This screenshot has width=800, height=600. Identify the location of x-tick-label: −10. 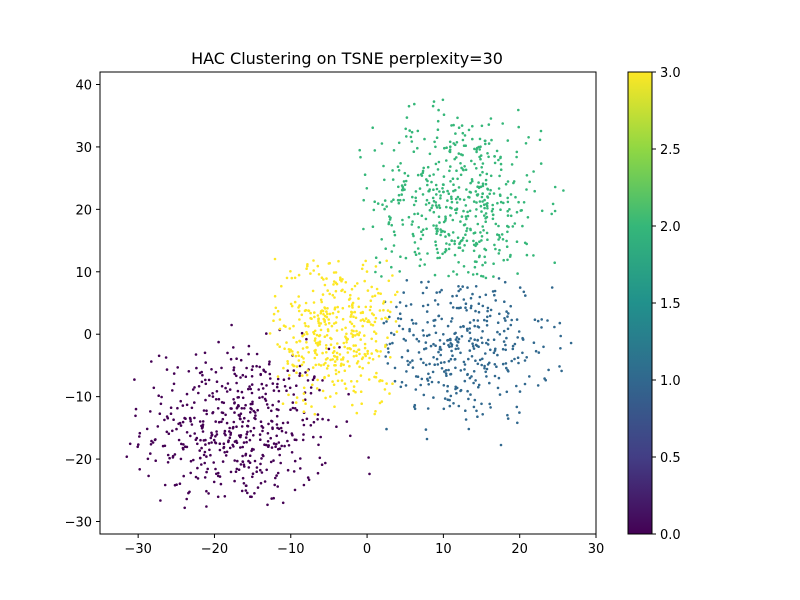
(290, 549).